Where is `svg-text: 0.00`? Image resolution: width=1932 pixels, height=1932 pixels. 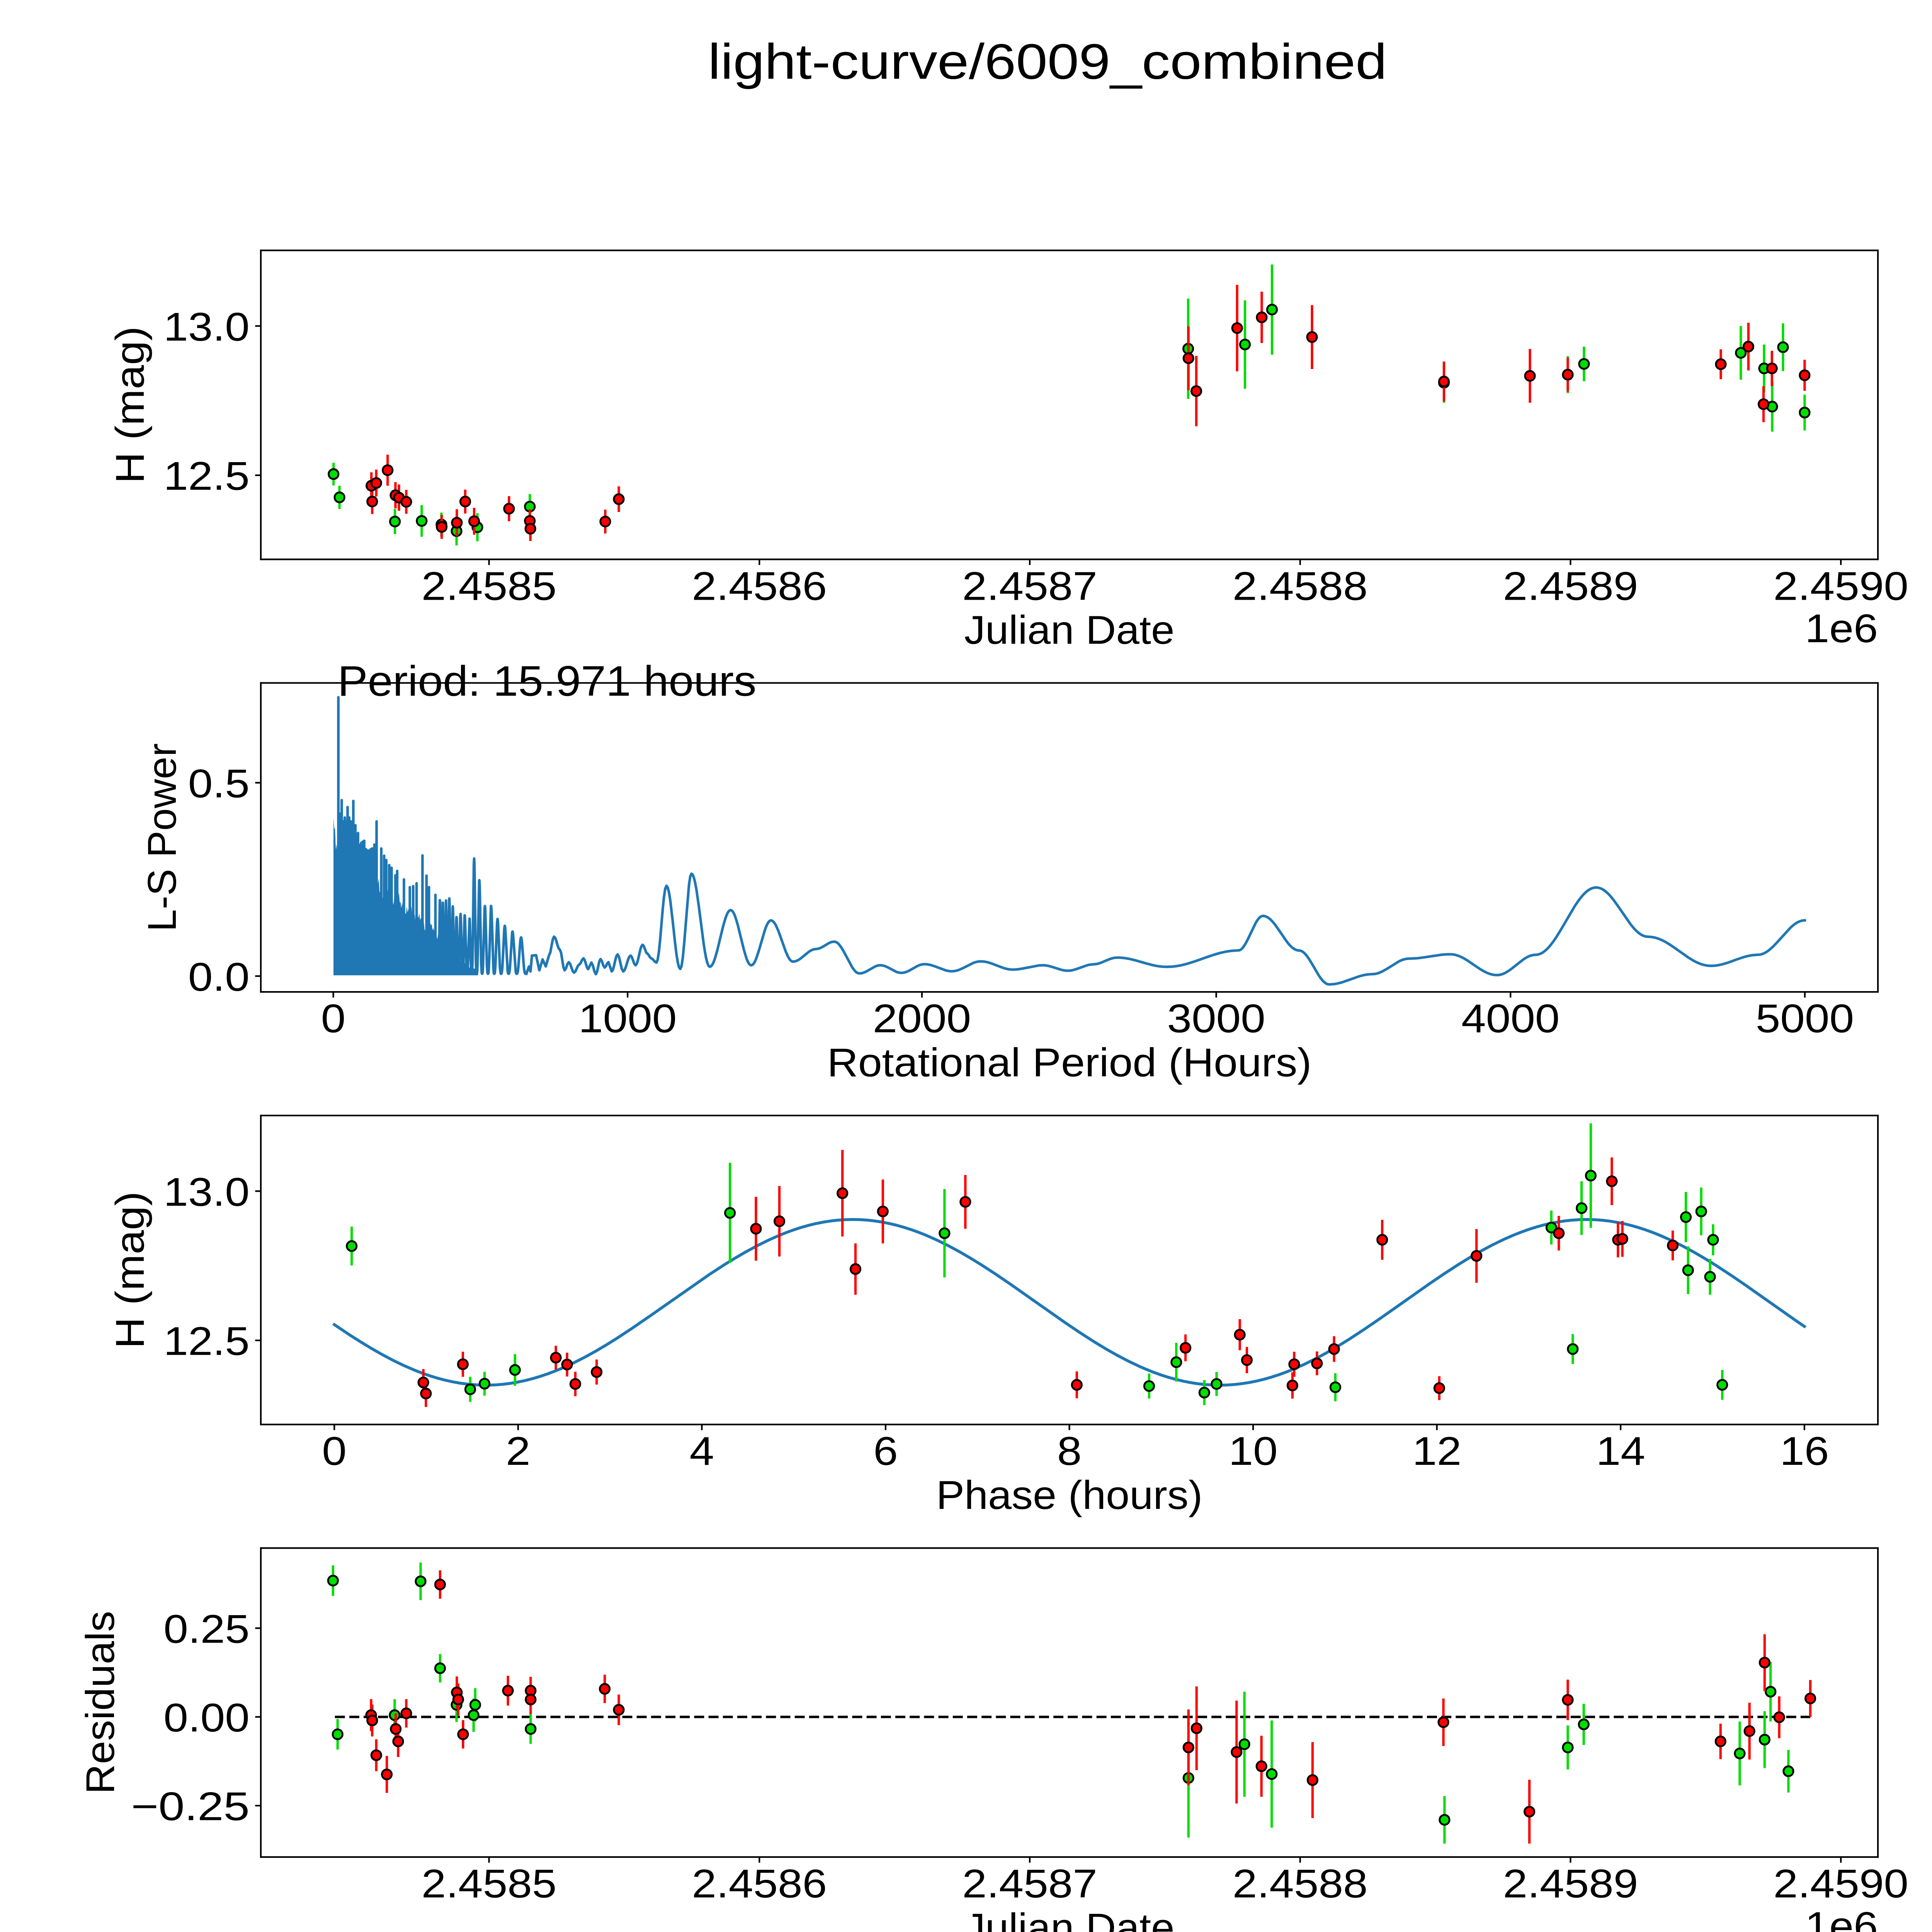 svg-text: 0.00 is located at coordinates (207, 1718).